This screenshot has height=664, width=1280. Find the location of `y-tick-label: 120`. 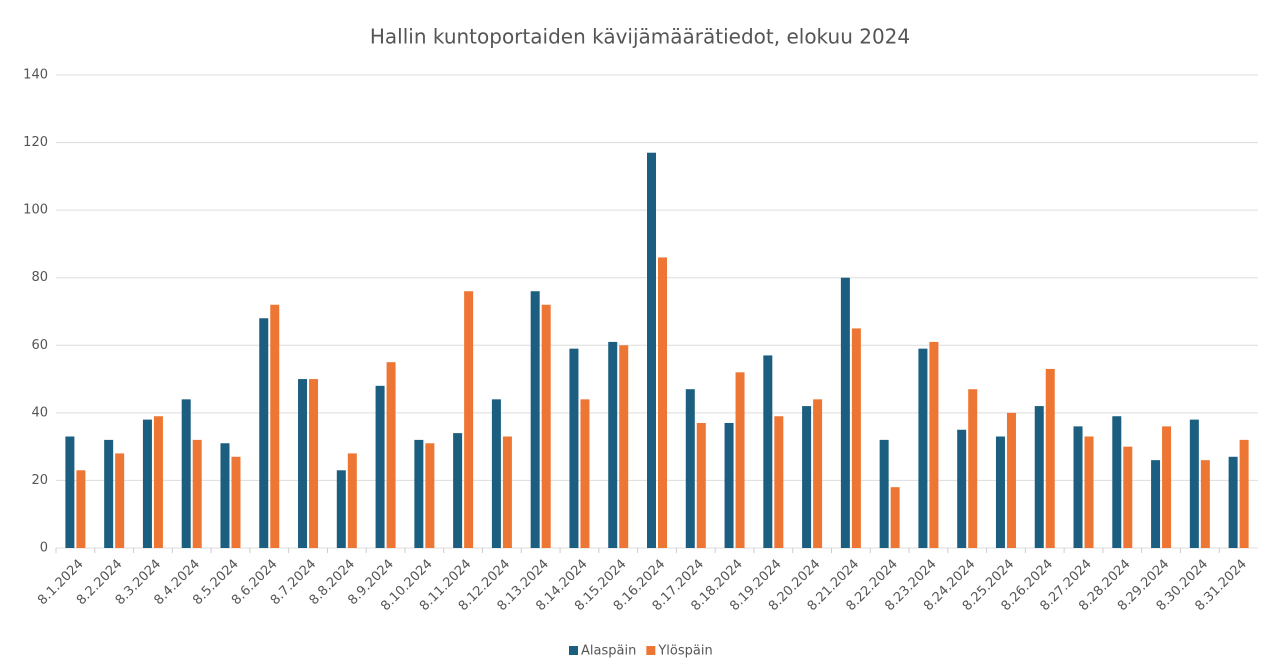

y-tick-label: 120 is located at coordinates (35, 142).